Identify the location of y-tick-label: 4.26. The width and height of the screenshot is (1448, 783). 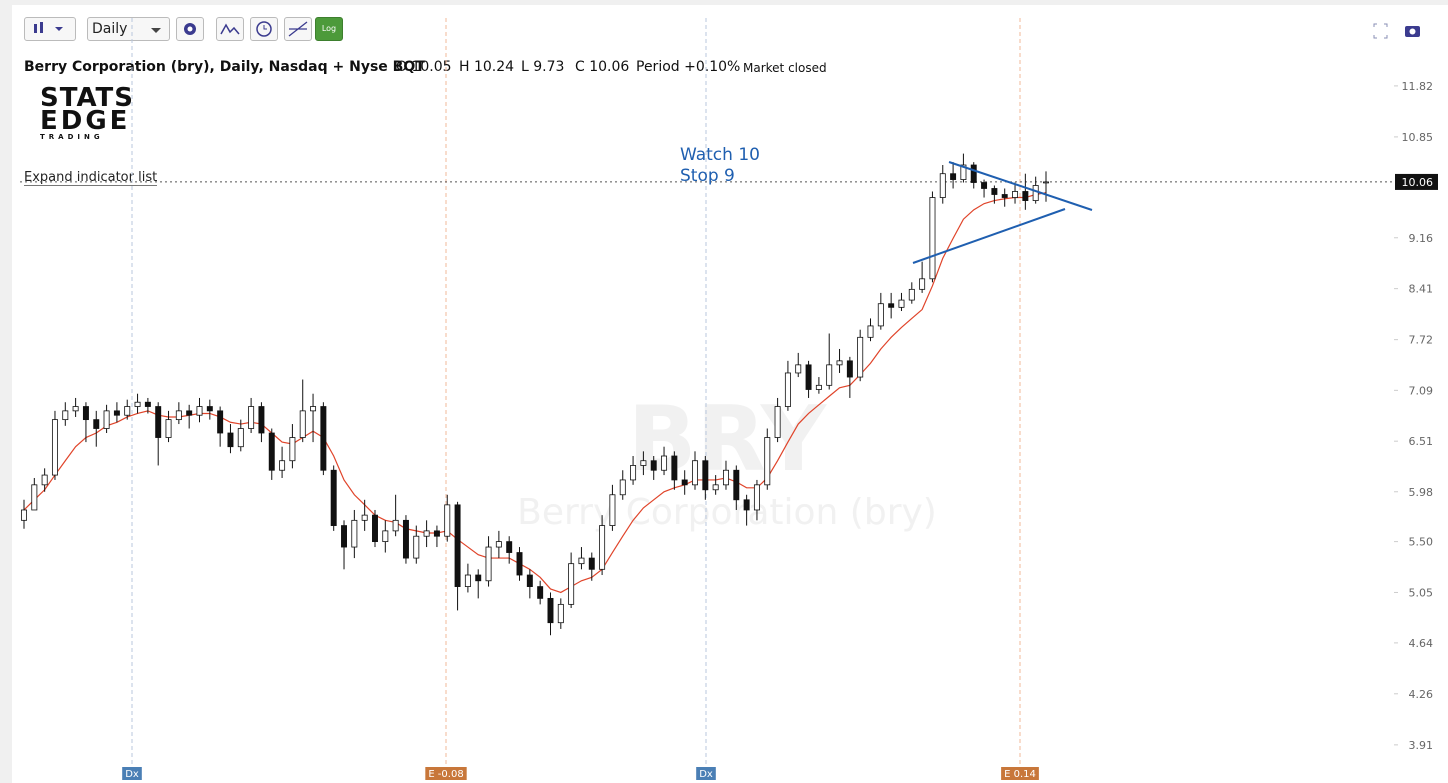
(1421, 694).